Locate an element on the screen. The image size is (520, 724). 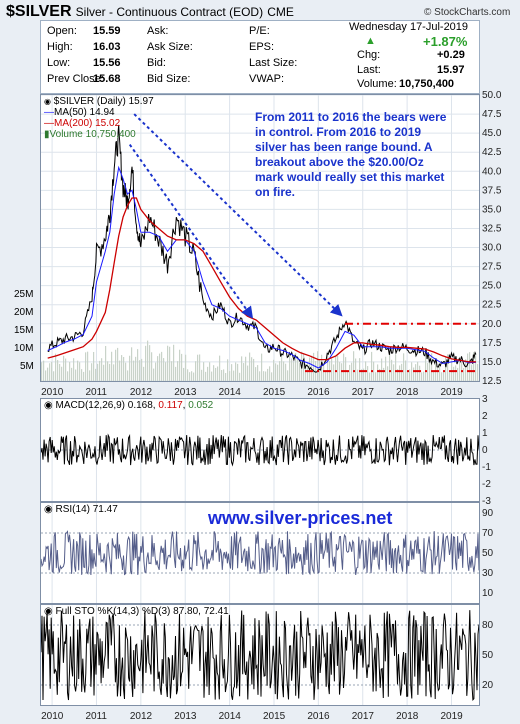
q-label: Bid: is located at coordinates (156, 63).